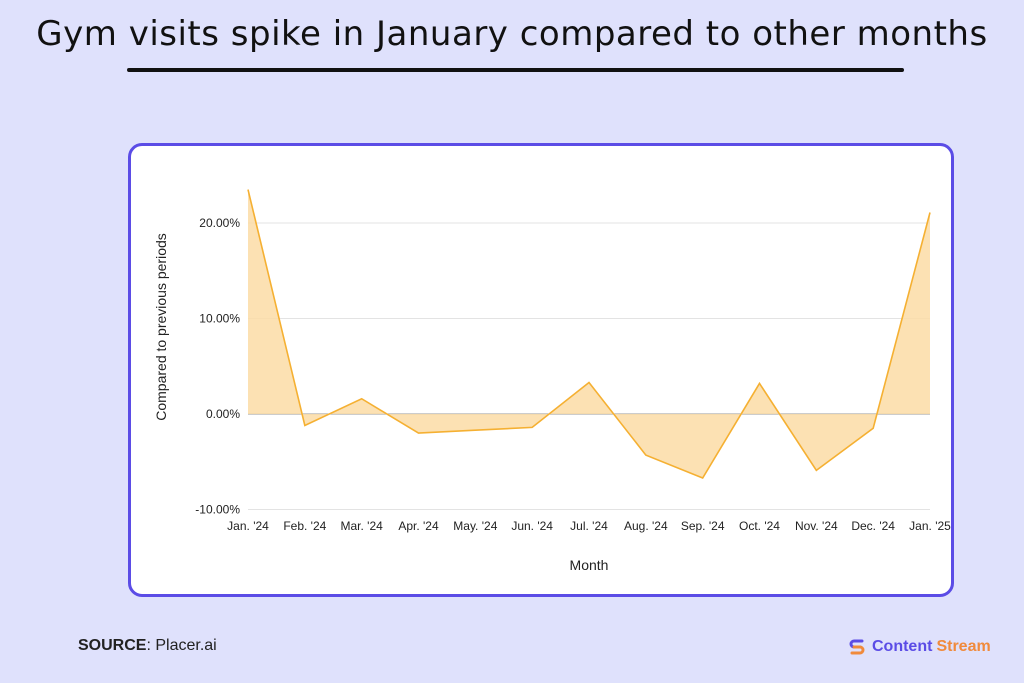 The image size is (1024, 683). I want to click on x-tick-label: Jul. '24, so click(589, 526).